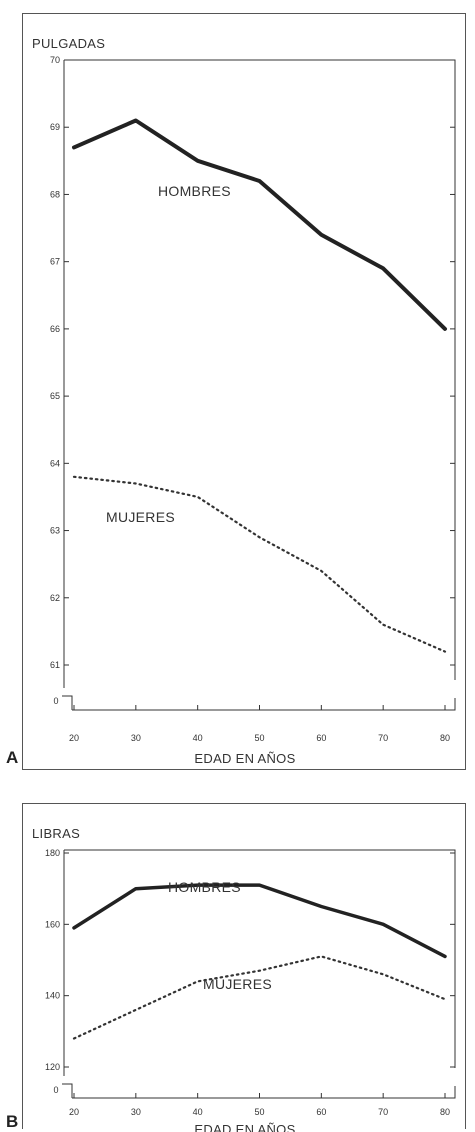 The image size is (475, 1132). I want to click on x-axis-break-left-b, so click(67, 1091).